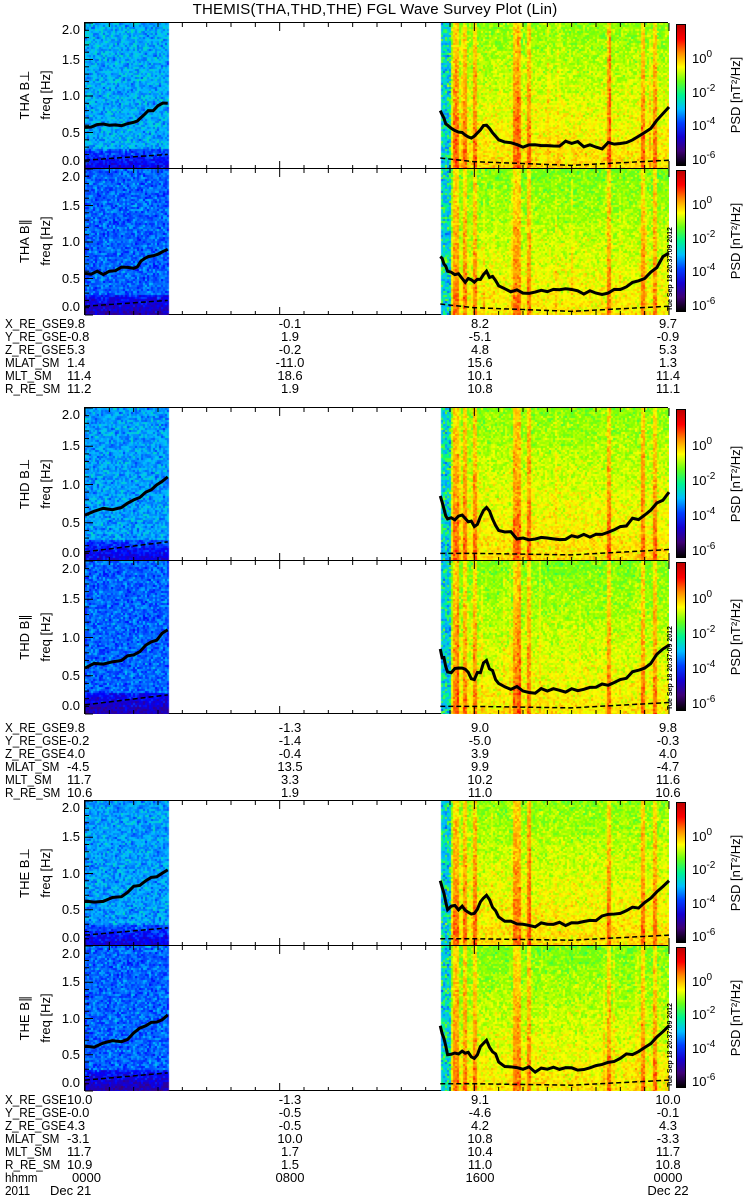 The width and height of the screenshot is (750, 1200). Describe the element at coordinates (480, 349) in the screenshot. I see `orbit-value: 4.8` at that location.